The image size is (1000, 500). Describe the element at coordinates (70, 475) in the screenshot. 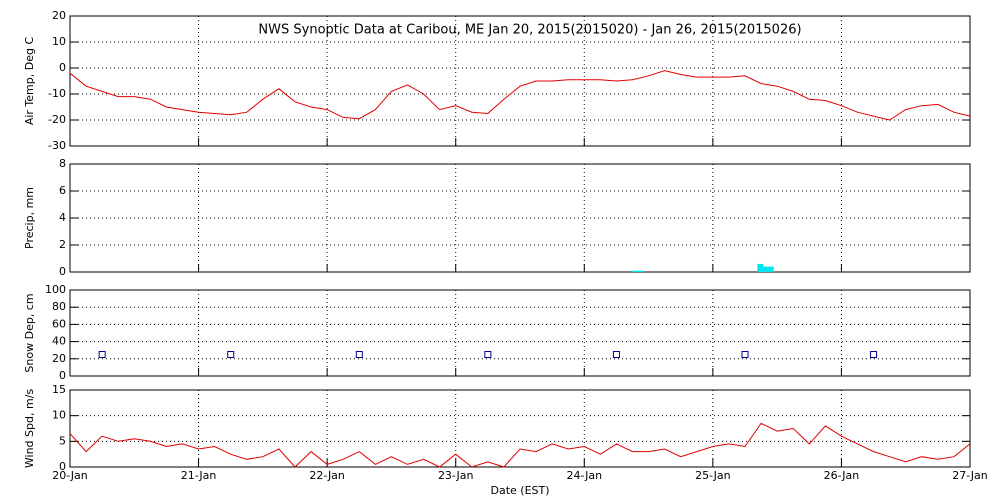

I see `x-tick-label: 20-Jan` at that location.